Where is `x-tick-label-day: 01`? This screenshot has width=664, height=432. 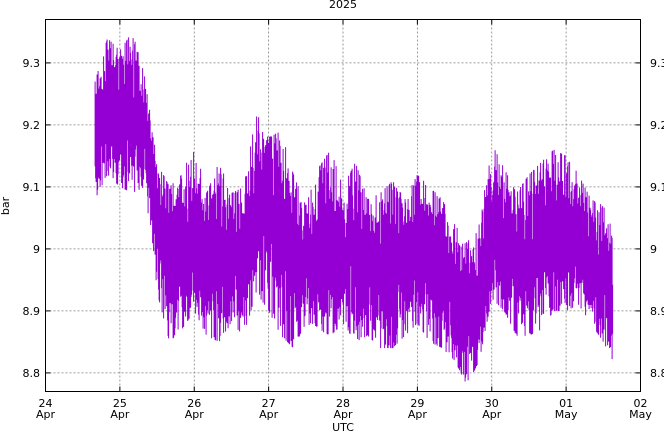
x-tick-label-day: 01 is located at coordinates (566, 403).